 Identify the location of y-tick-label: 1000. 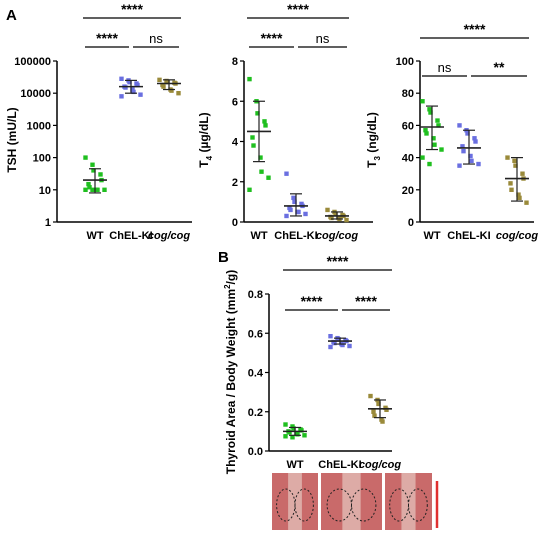
(39, 126).